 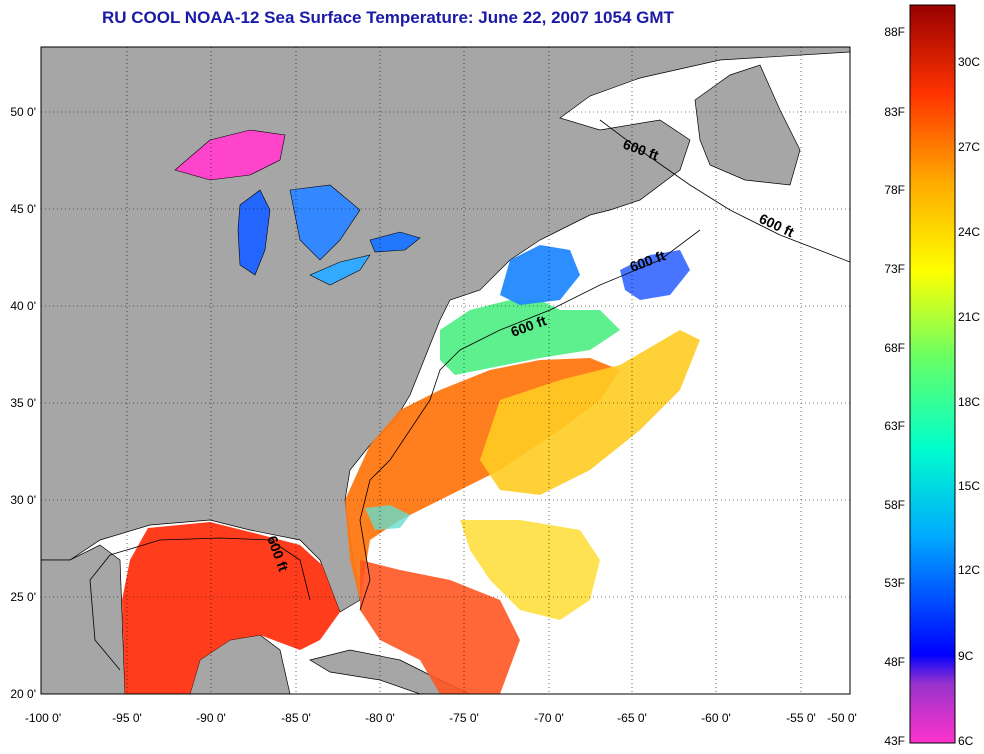 I want to click on colorbar-c-tick: 12C, so click(x=969, y=570).